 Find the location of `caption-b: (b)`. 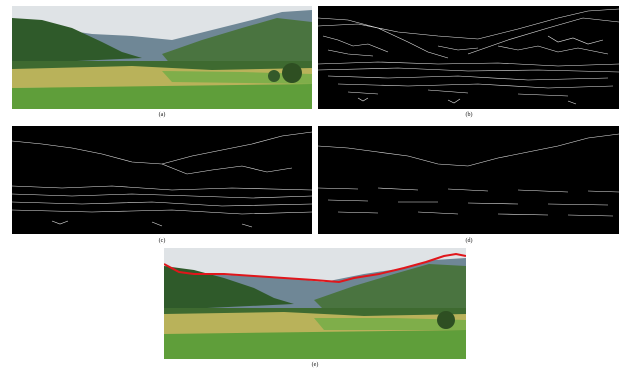

caption-b: (b) is located at coordinates (469, 115).